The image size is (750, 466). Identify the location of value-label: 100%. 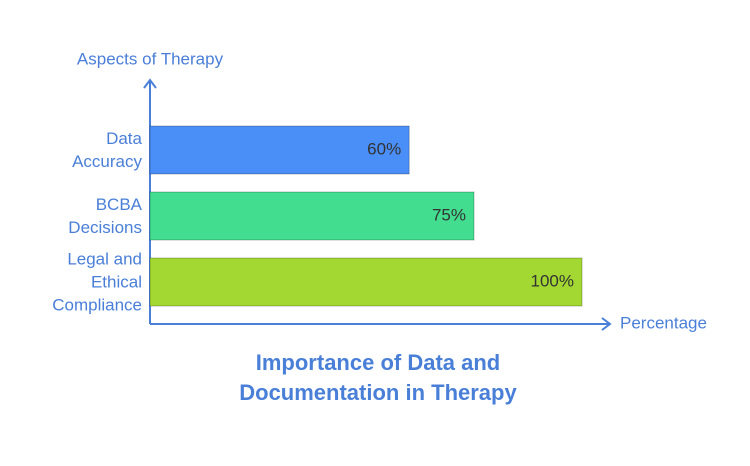
(552, 280).